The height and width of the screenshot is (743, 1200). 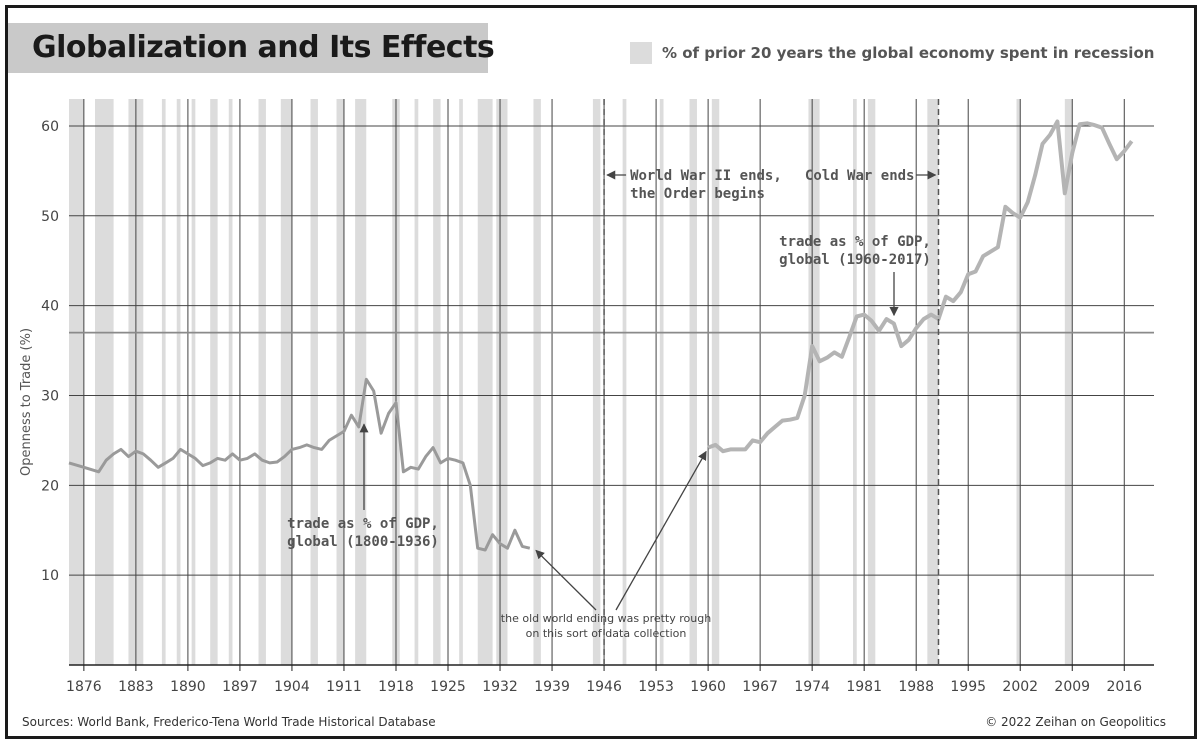 What do you see at coordinates (50, 127) in the screenshot?
I see `y-tick-label: 60` at bounding box center [50, 127].